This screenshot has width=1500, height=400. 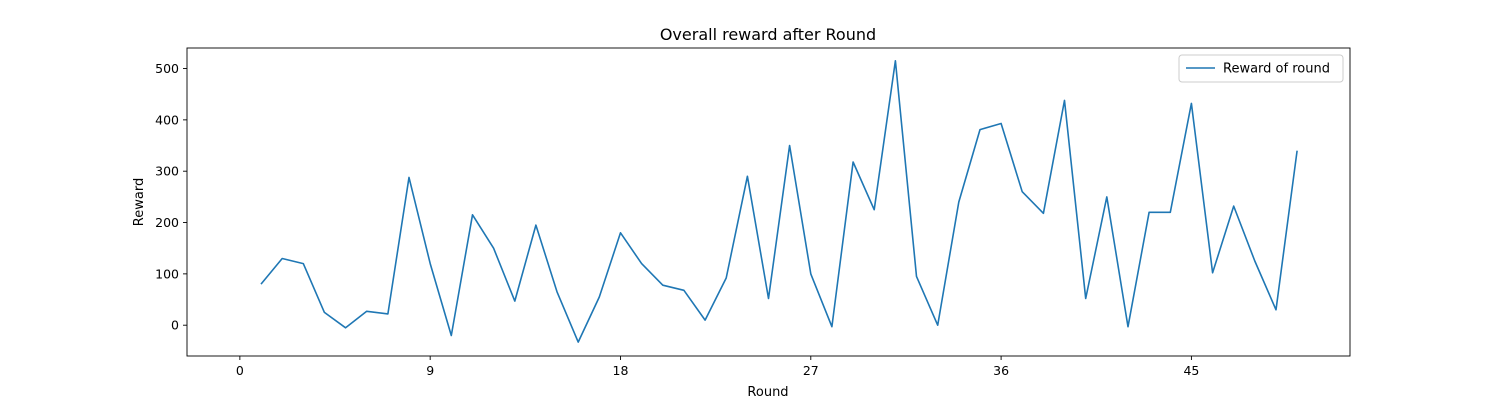 I want to click on y-tick-label: 400, so click(x=167, y=119).